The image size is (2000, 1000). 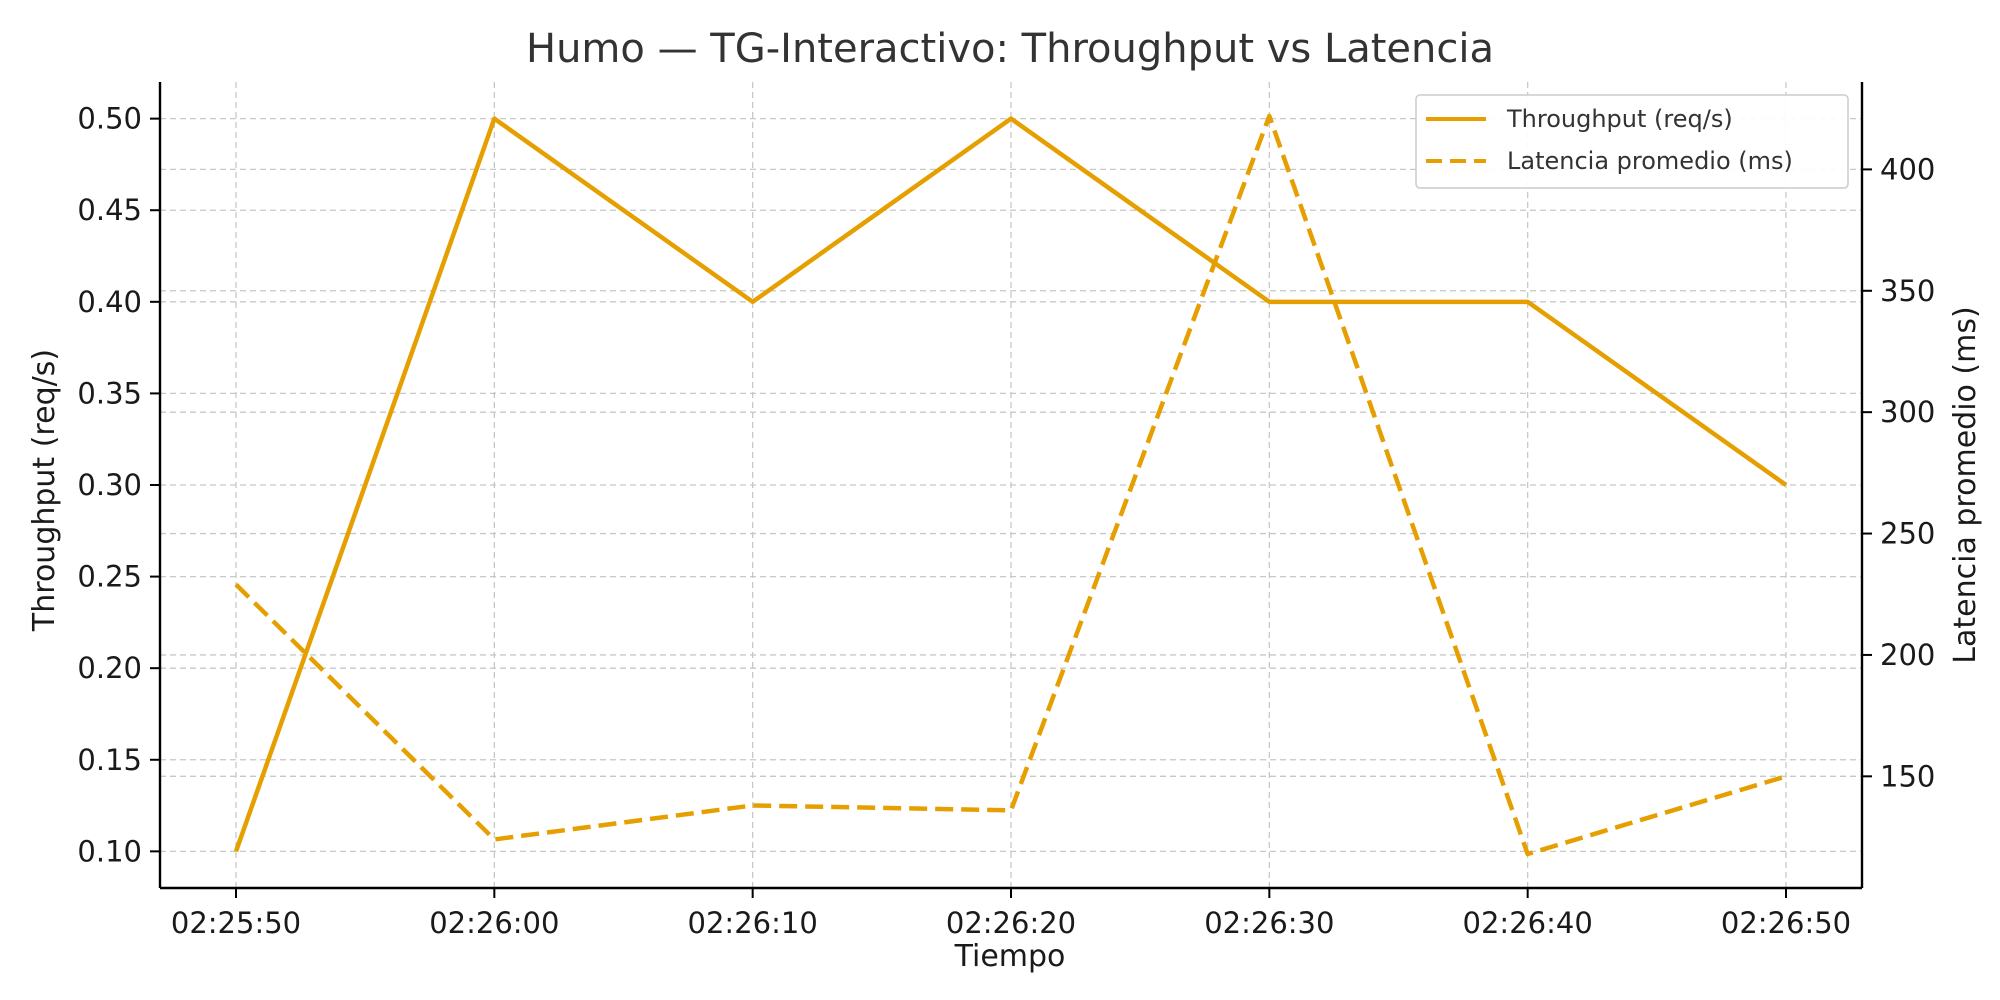 What do you see at coordinates (109, 668) in the screenshot?
I see `y-left-tick-label: 0.20` at bounding box center [109, 668].